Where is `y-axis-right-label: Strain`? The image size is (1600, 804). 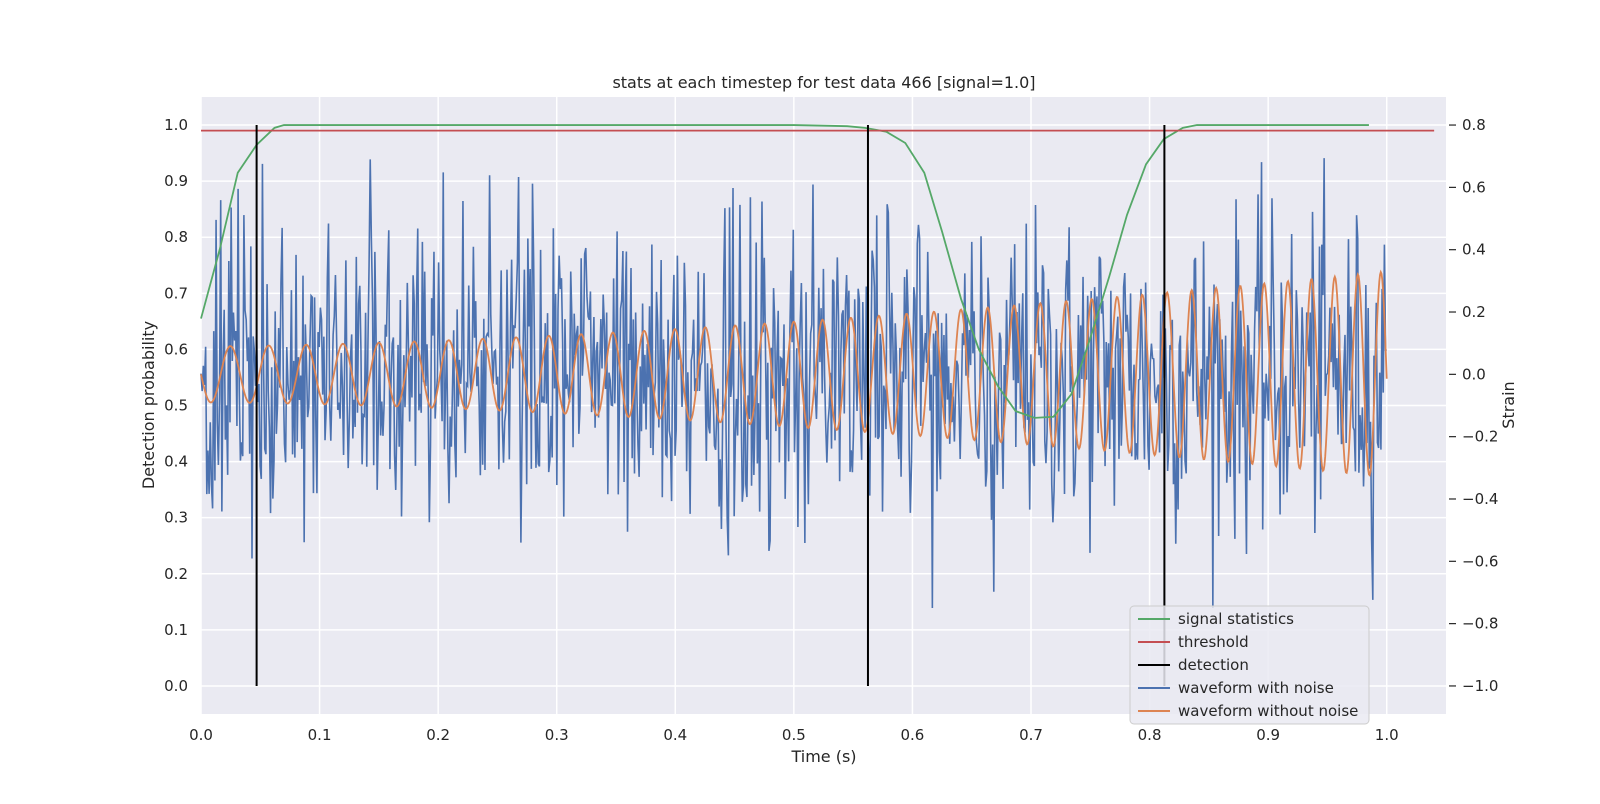 y-axis-right-label: Strain is located at coordinates (1508, 404).